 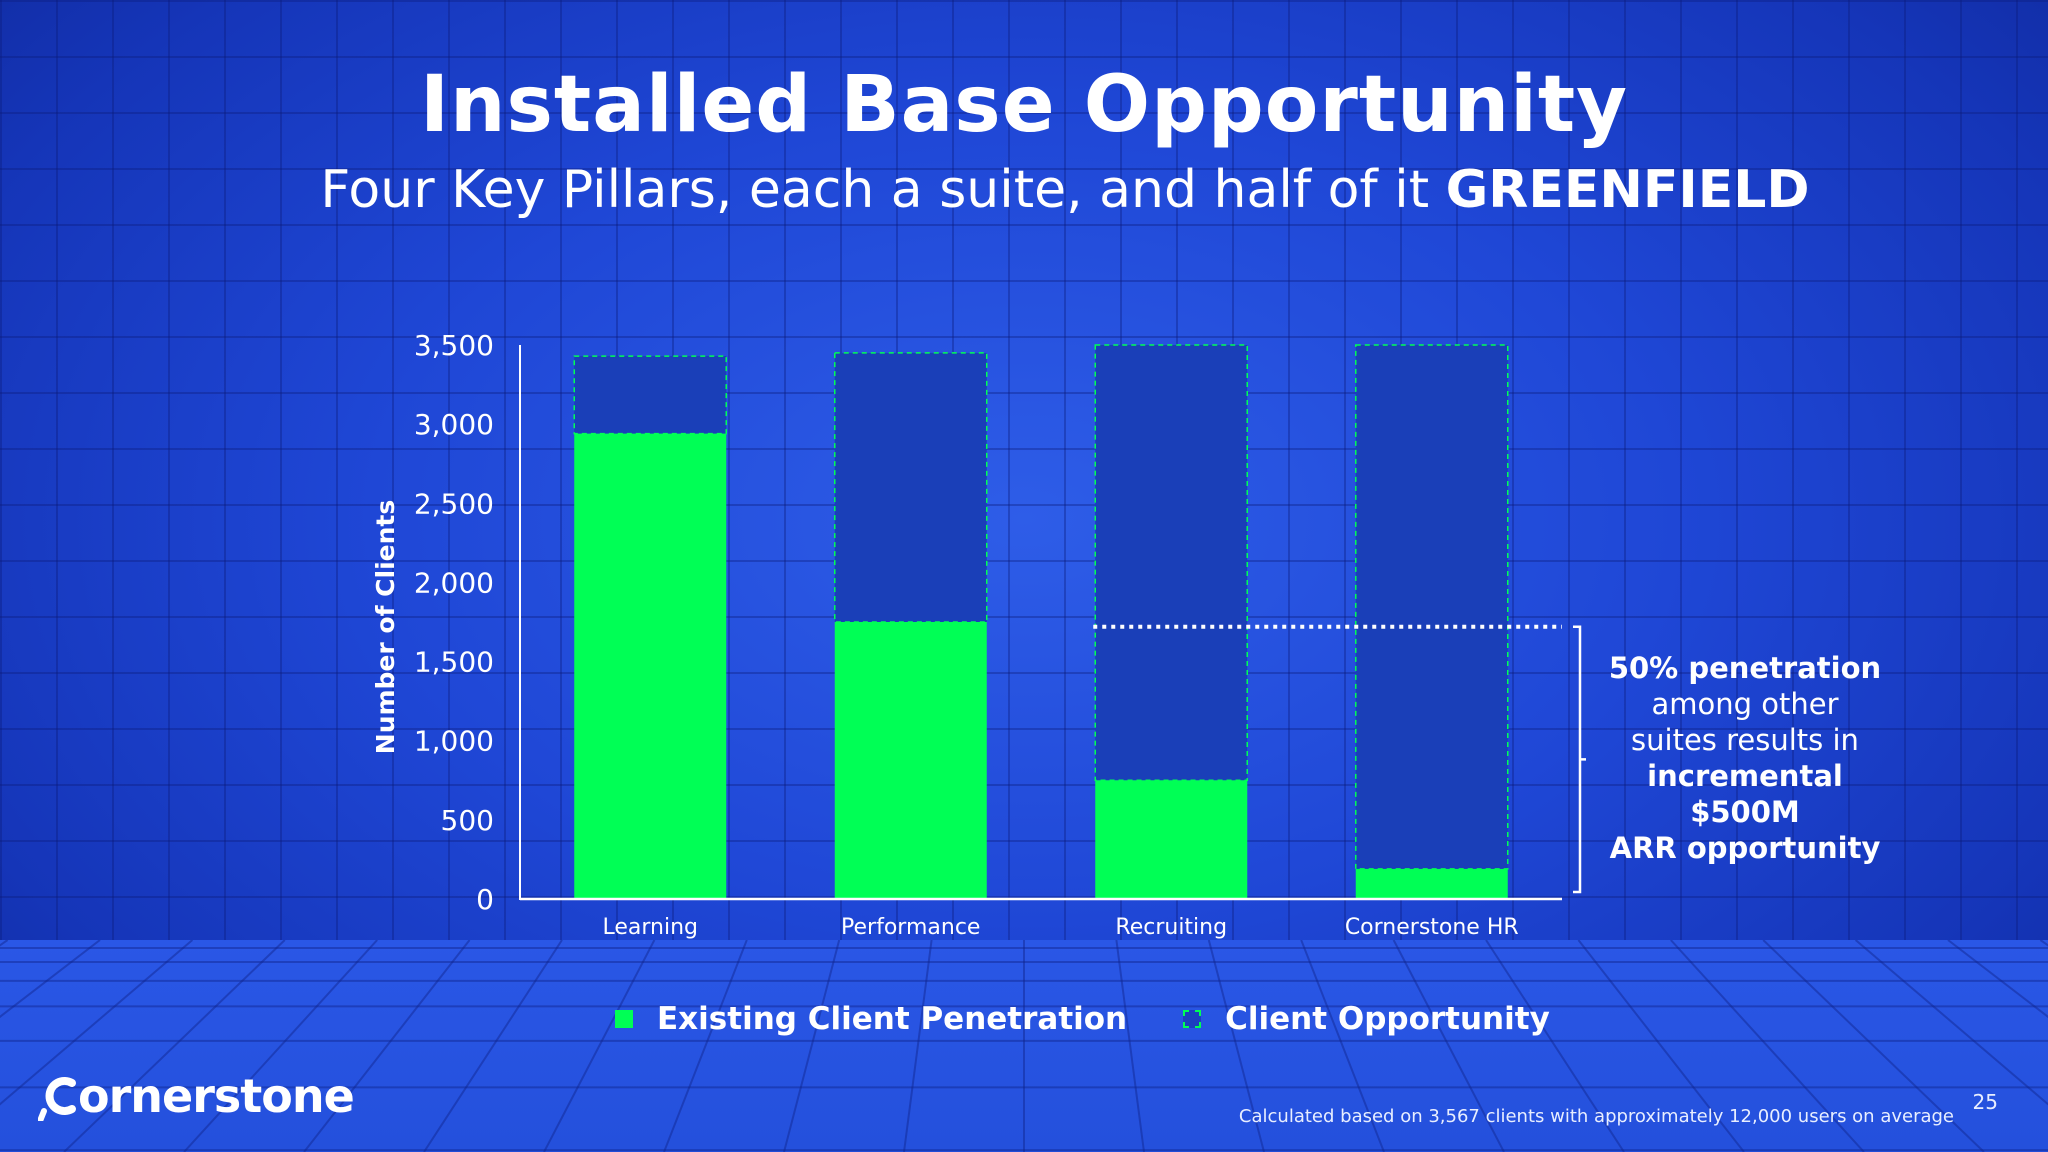 What do you see at coordinates (454, 345) in the screenshot?
I see `y-tick-label-7: 3,500` at bounding box center [454, 345].